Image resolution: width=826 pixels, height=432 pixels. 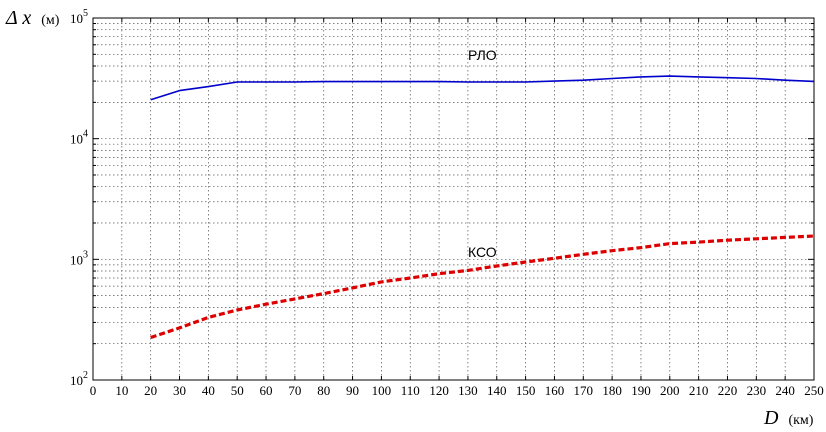 What do you see at coordinates (584, 390) in the screenshot?
I see `x-tick-label: 170` at bounding box center [584, 390].